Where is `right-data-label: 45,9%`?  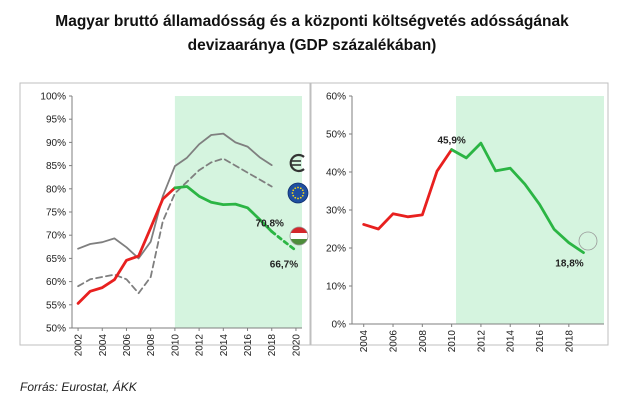 right-data-label: 45,9% is located at coordinates (451, 141).